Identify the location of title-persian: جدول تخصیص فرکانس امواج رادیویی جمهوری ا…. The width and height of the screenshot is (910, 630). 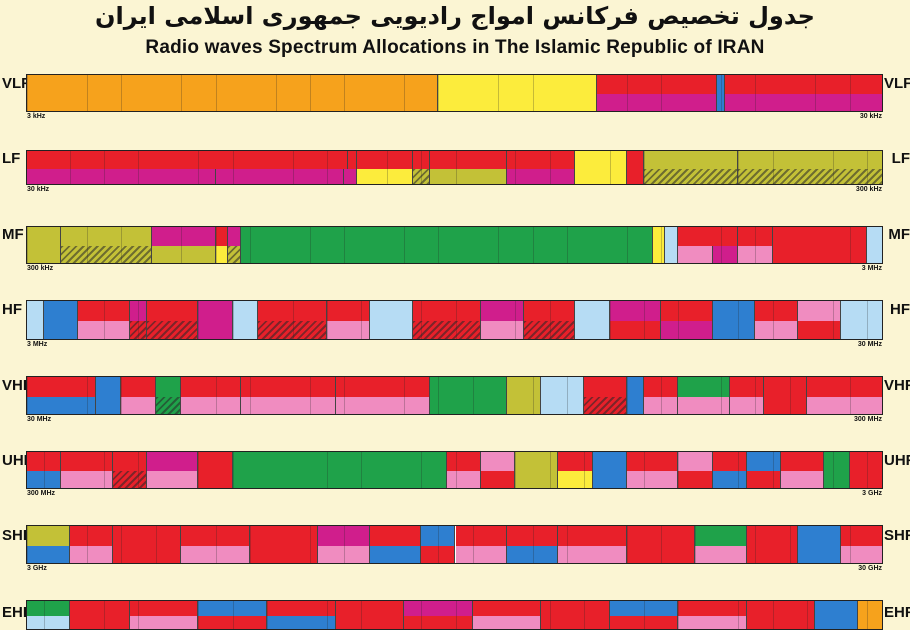
(455, 16).